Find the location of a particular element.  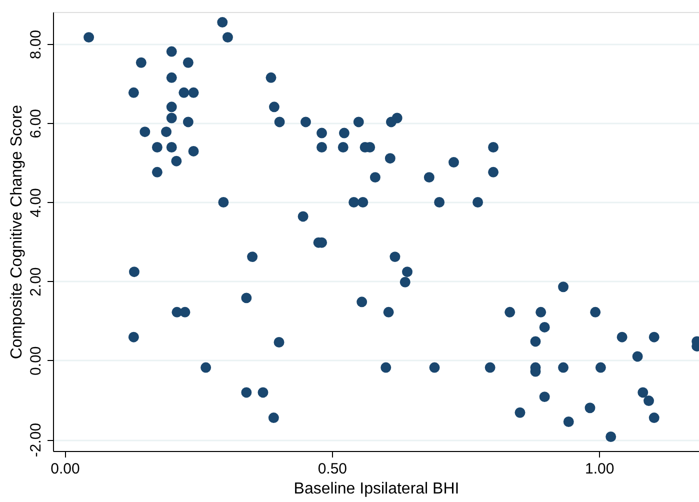

y-tick-label: -2.00 is located at coordinates (36, 440).